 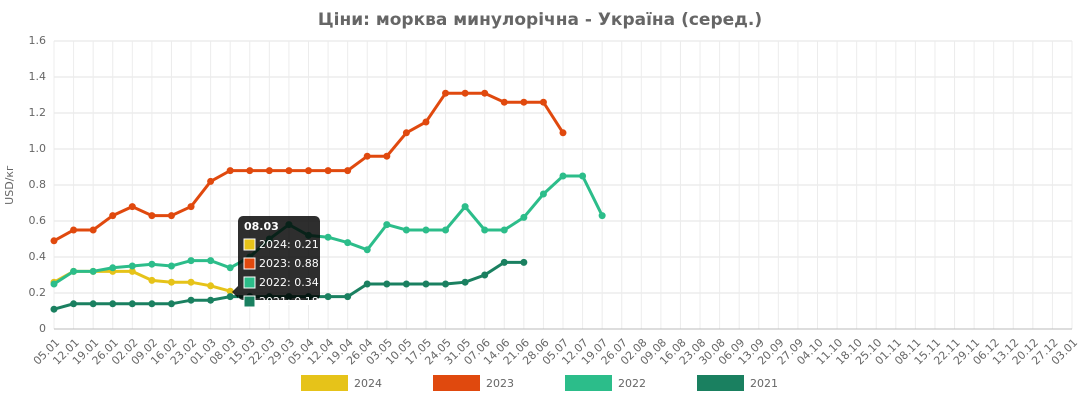 What do you see at coordinates (38, 148) in the screenshot?
I see `y-tick-label: 1.0` at bounding box center [38, 148].